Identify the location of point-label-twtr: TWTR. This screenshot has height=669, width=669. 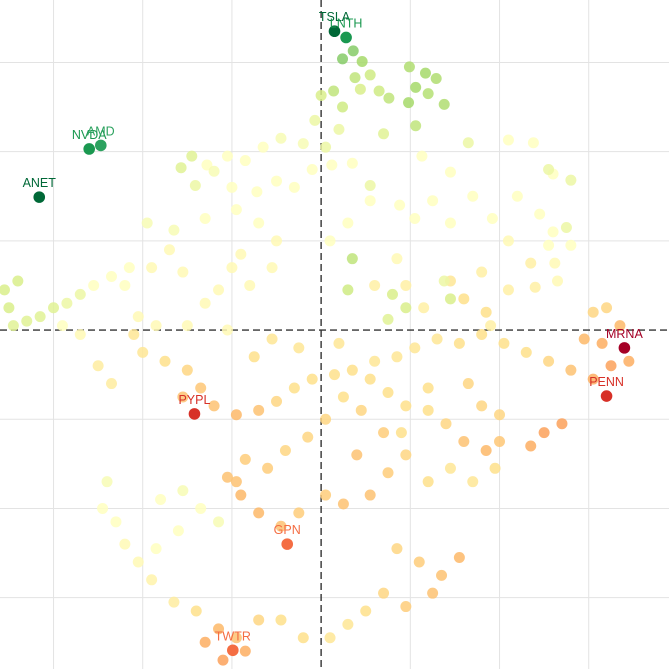
(233, 636).